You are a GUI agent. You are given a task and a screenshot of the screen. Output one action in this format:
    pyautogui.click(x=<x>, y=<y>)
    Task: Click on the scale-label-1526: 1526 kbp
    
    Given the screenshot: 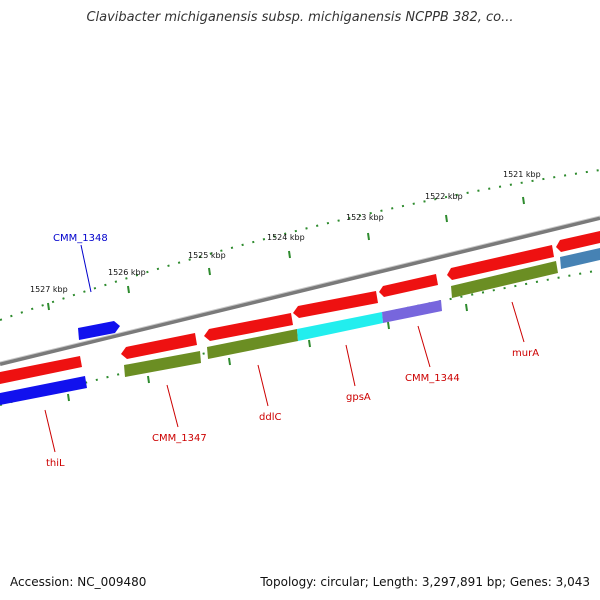 What is the action you would take?
    pyautogui.click(x=127, y=272)
    